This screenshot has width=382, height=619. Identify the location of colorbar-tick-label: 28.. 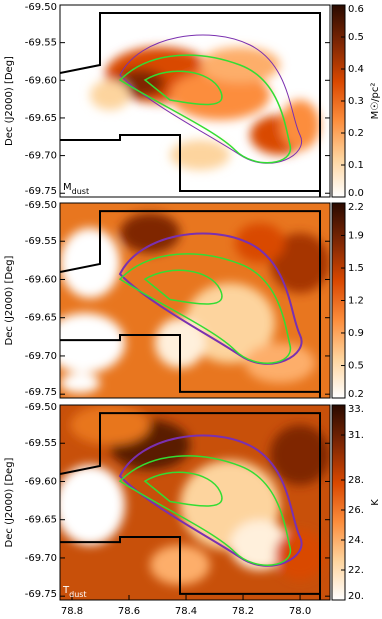
(356, 480).